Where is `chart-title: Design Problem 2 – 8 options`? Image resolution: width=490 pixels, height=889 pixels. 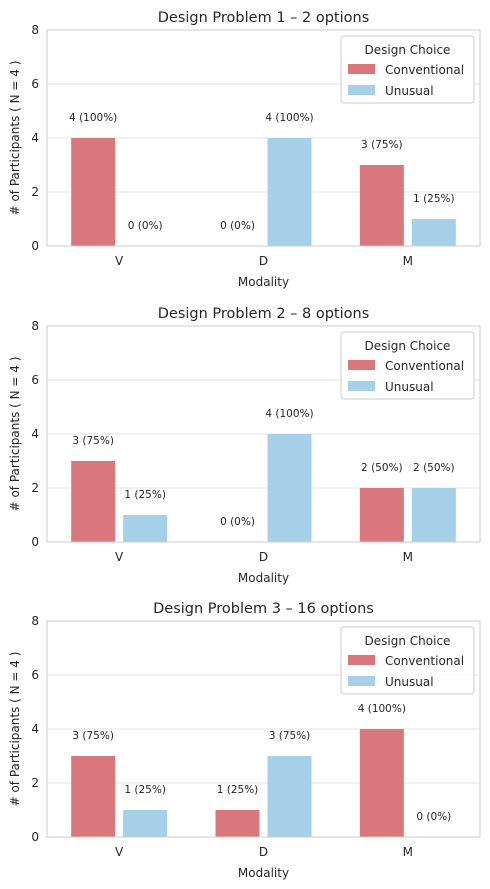 chart-title: Design Problem 2 – 8 options is located at coordinates (264, 314).